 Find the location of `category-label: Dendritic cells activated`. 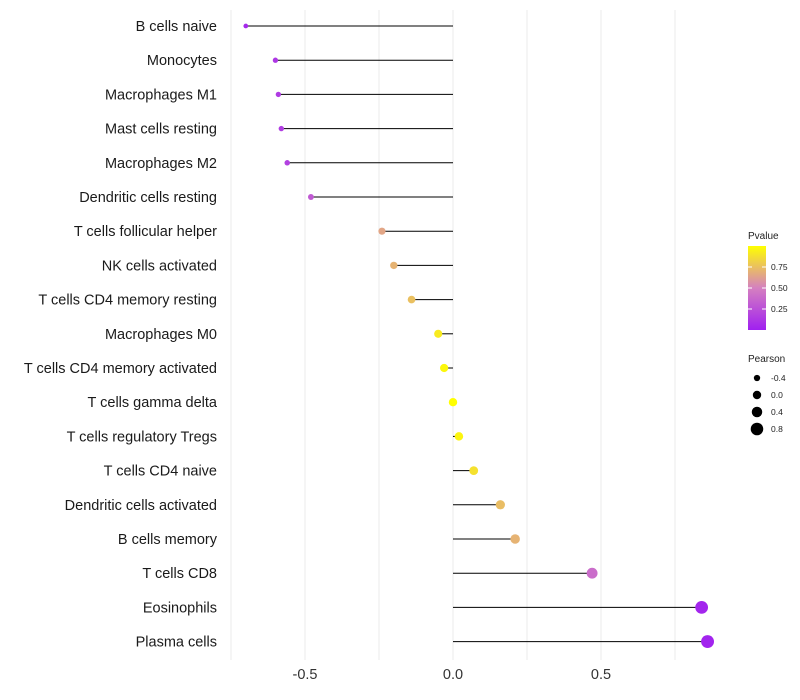

category-label: Dendritic cells activated is located at coordinates (141, 506).